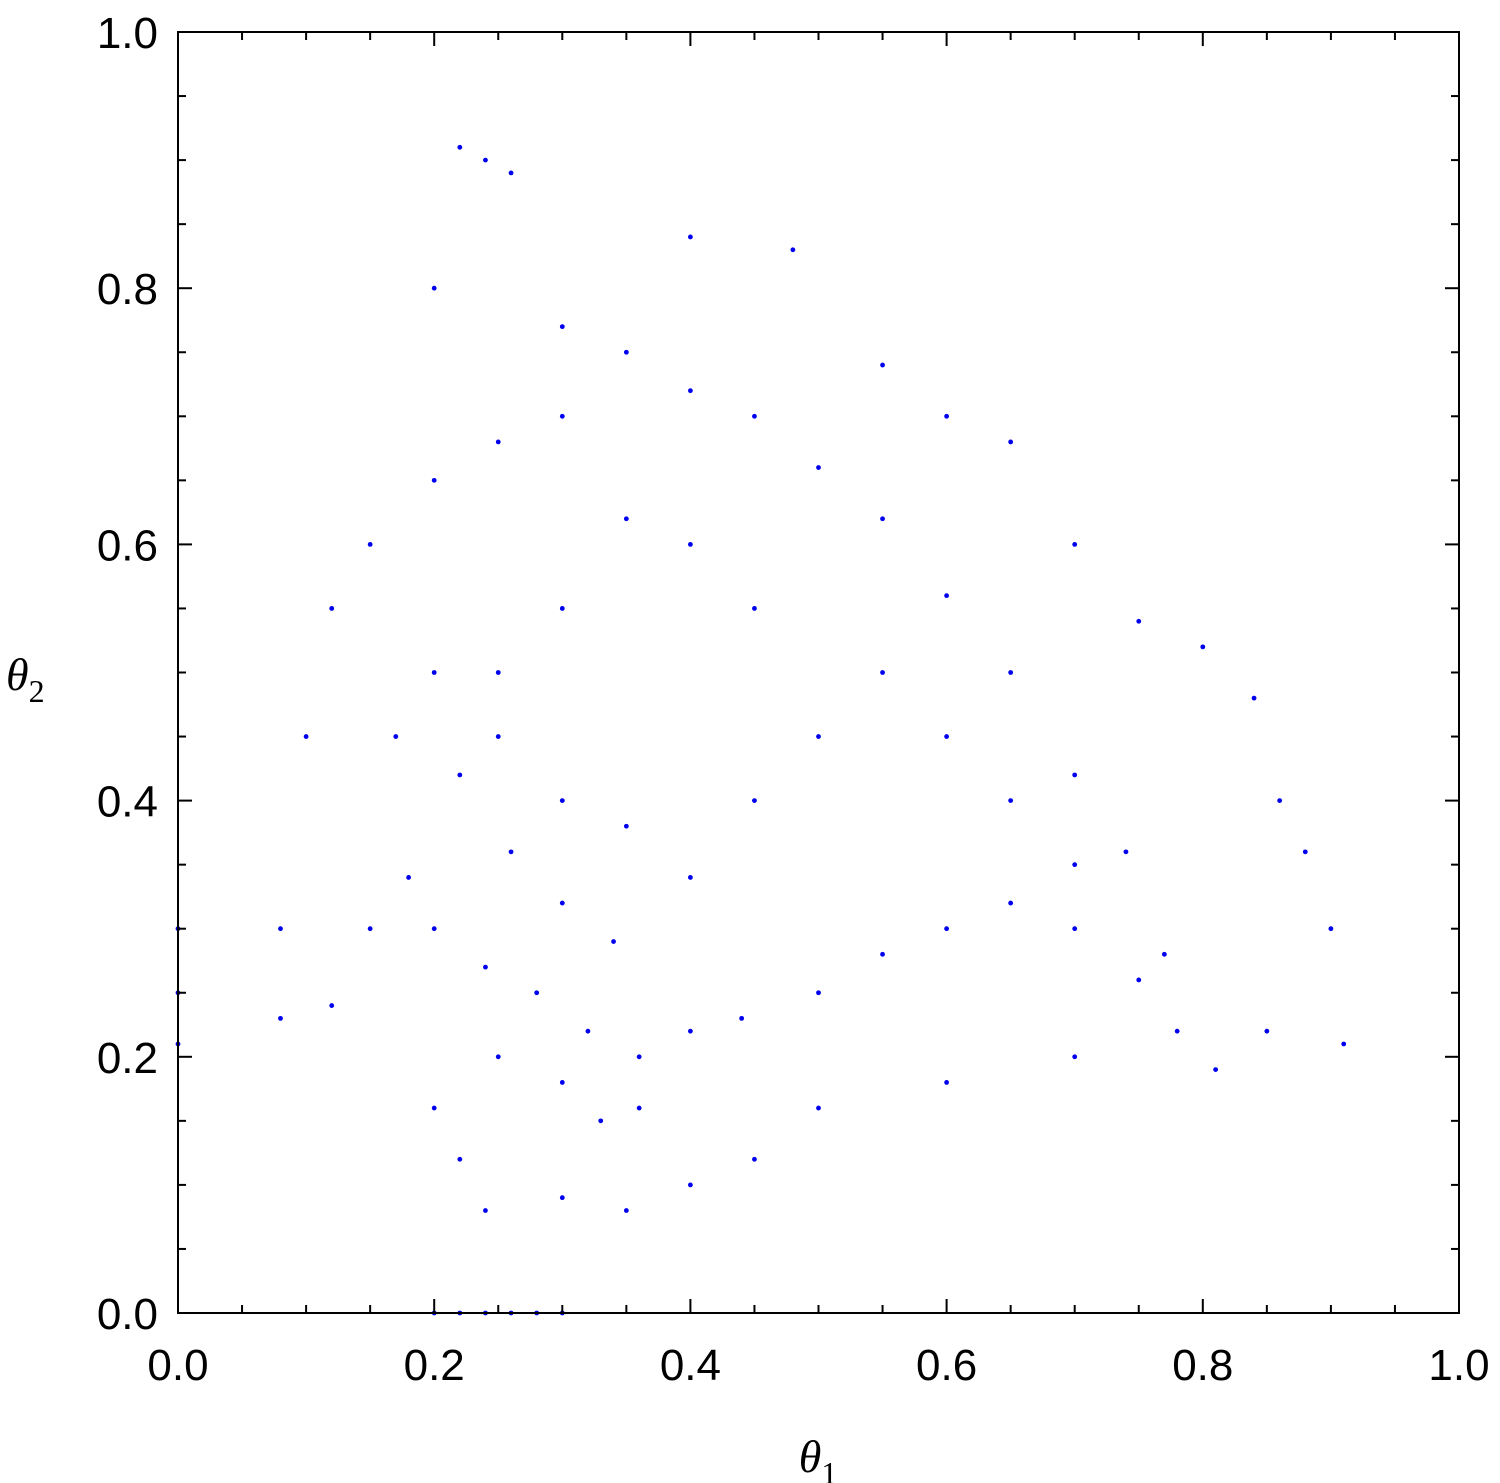 The image size is (1500, 1483). I want to click on y-tick-label: 0.0, so click(127, 1314).